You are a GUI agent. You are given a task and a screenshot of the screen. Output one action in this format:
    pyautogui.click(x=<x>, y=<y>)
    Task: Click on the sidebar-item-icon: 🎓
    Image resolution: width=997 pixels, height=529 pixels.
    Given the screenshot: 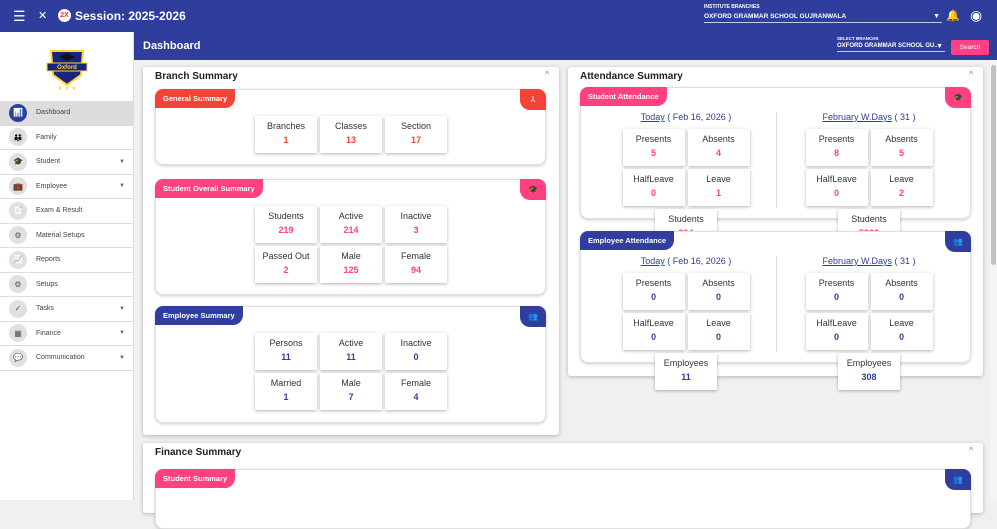 What is the action you would take?
    pyautogui.click(x=18, y=161)
    